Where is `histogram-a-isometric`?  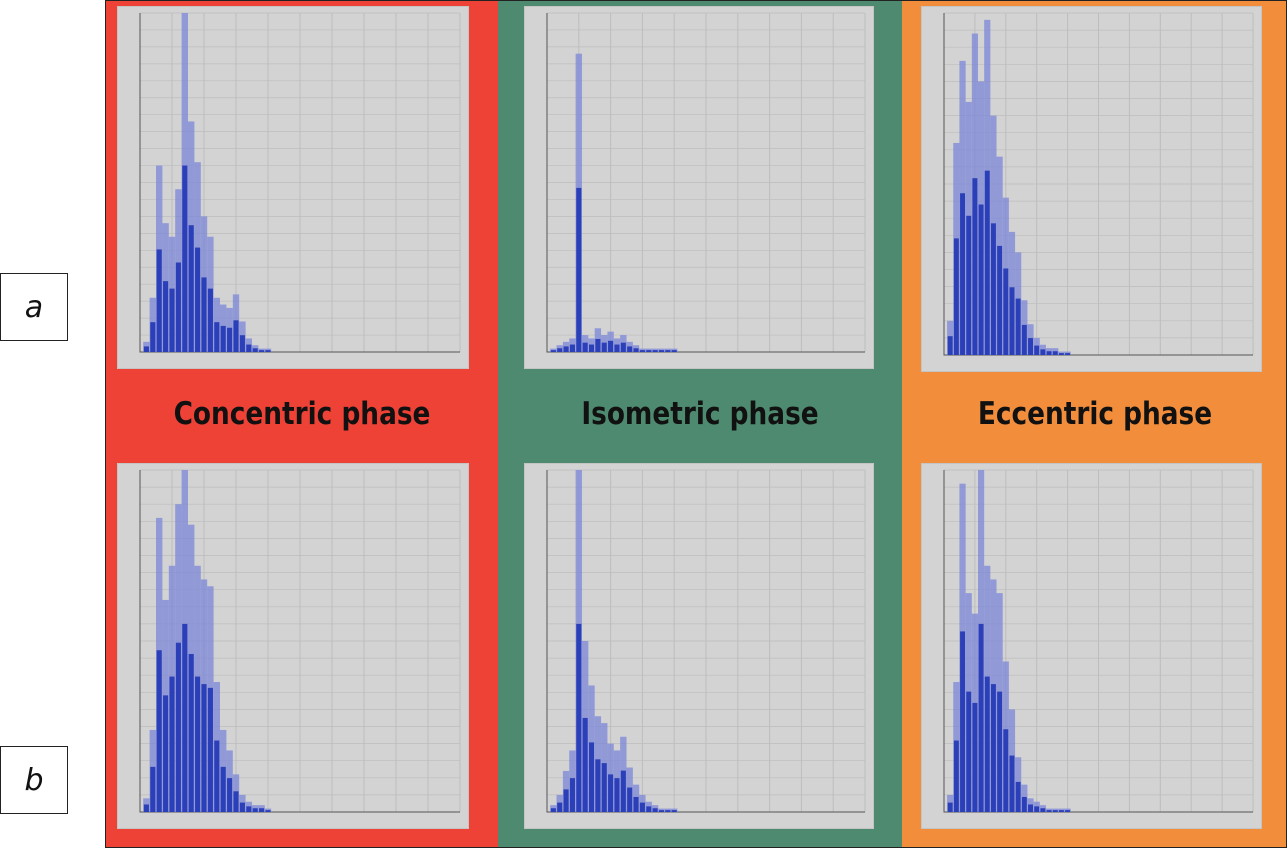
histogram-a-isometric is located at coordinates (699, 187).